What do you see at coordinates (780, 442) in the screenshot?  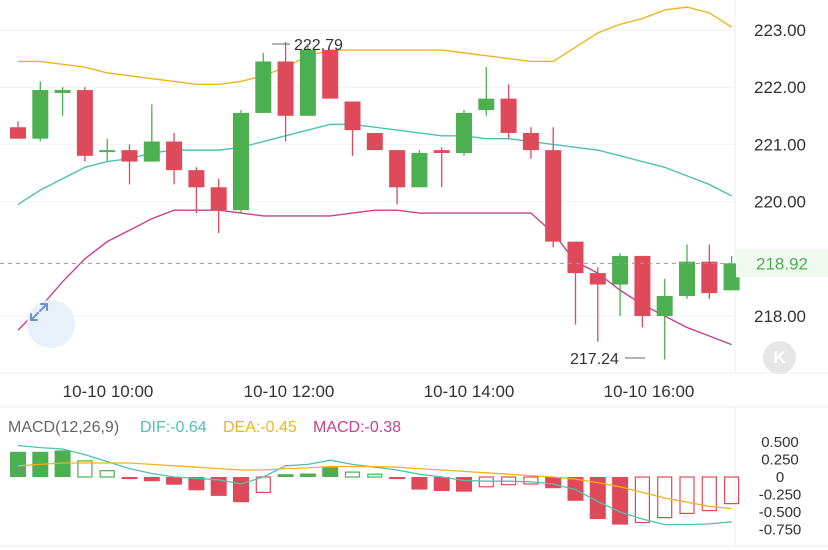 I see `macd-y-tick-label: 0.500` at bounding box center [780, 442].